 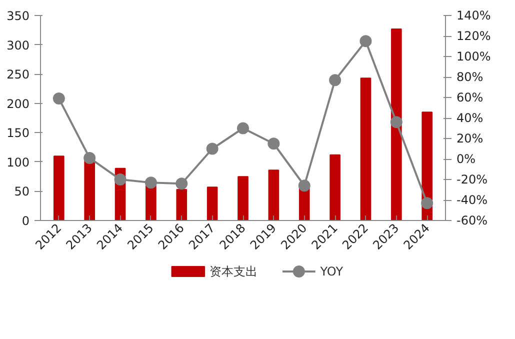 I want to click on y2-tick-label: 140%, so click(x=473, y=15).